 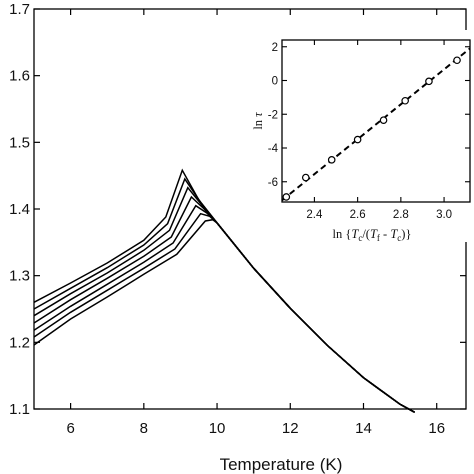 I want to click on main-x-tick-label: 14, so click(x=363, y=428).